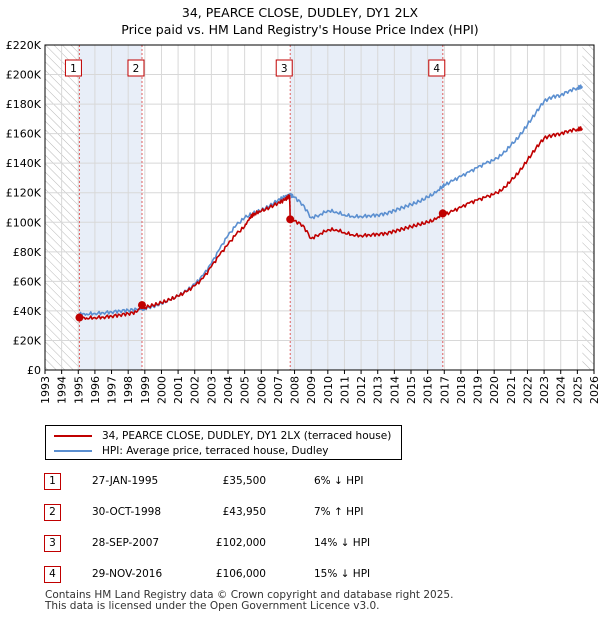 This screenshot has height=620, width=600. What do you see at coordinates (428, 390) in the screenshot?
I see `x-tick-label: 2016` at bounding box center [428, 390].